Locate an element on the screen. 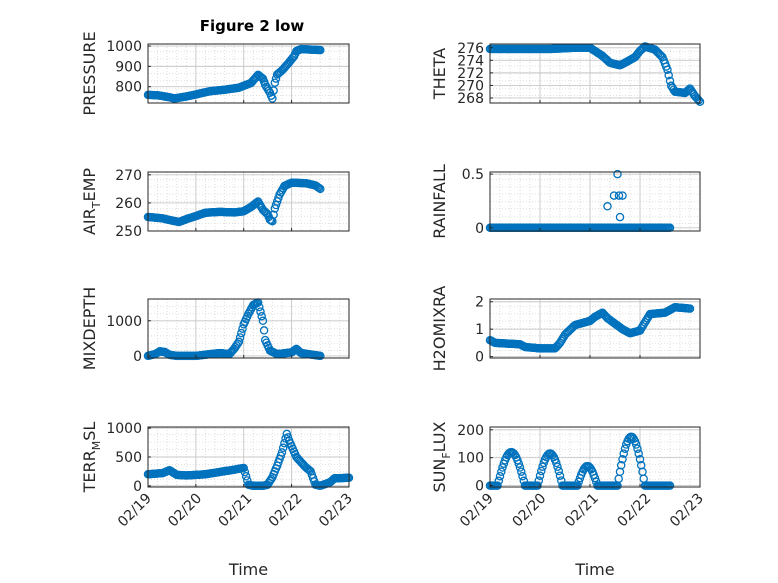 This screenshot has width=778, height=583. y-axis-label: MIXDEPTH is located at coordinates (89, 328).